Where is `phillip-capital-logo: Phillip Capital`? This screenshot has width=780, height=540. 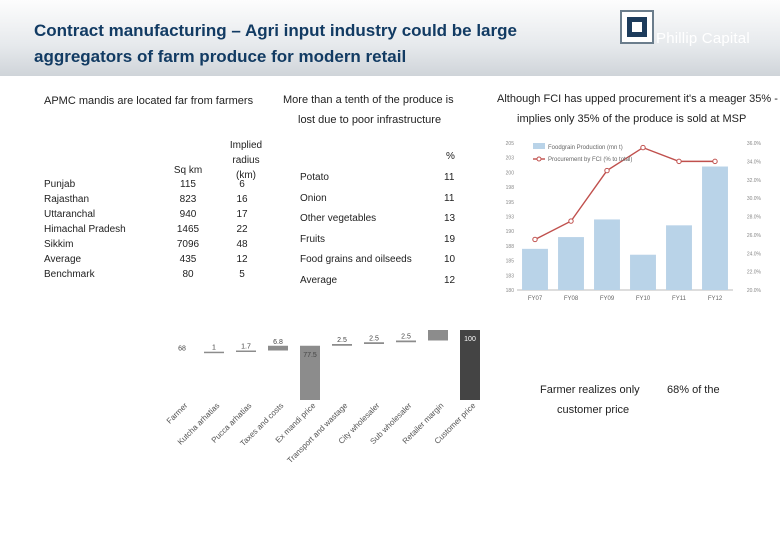 phillip-capital-logo: Phillip Capital is located at coordinates (695, 28).